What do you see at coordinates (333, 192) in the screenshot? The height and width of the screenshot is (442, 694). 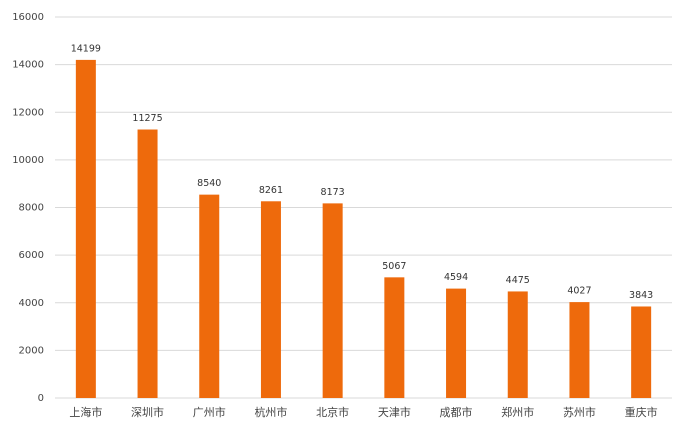 I see `data-label: 8173` at bounding box center [333, 192].